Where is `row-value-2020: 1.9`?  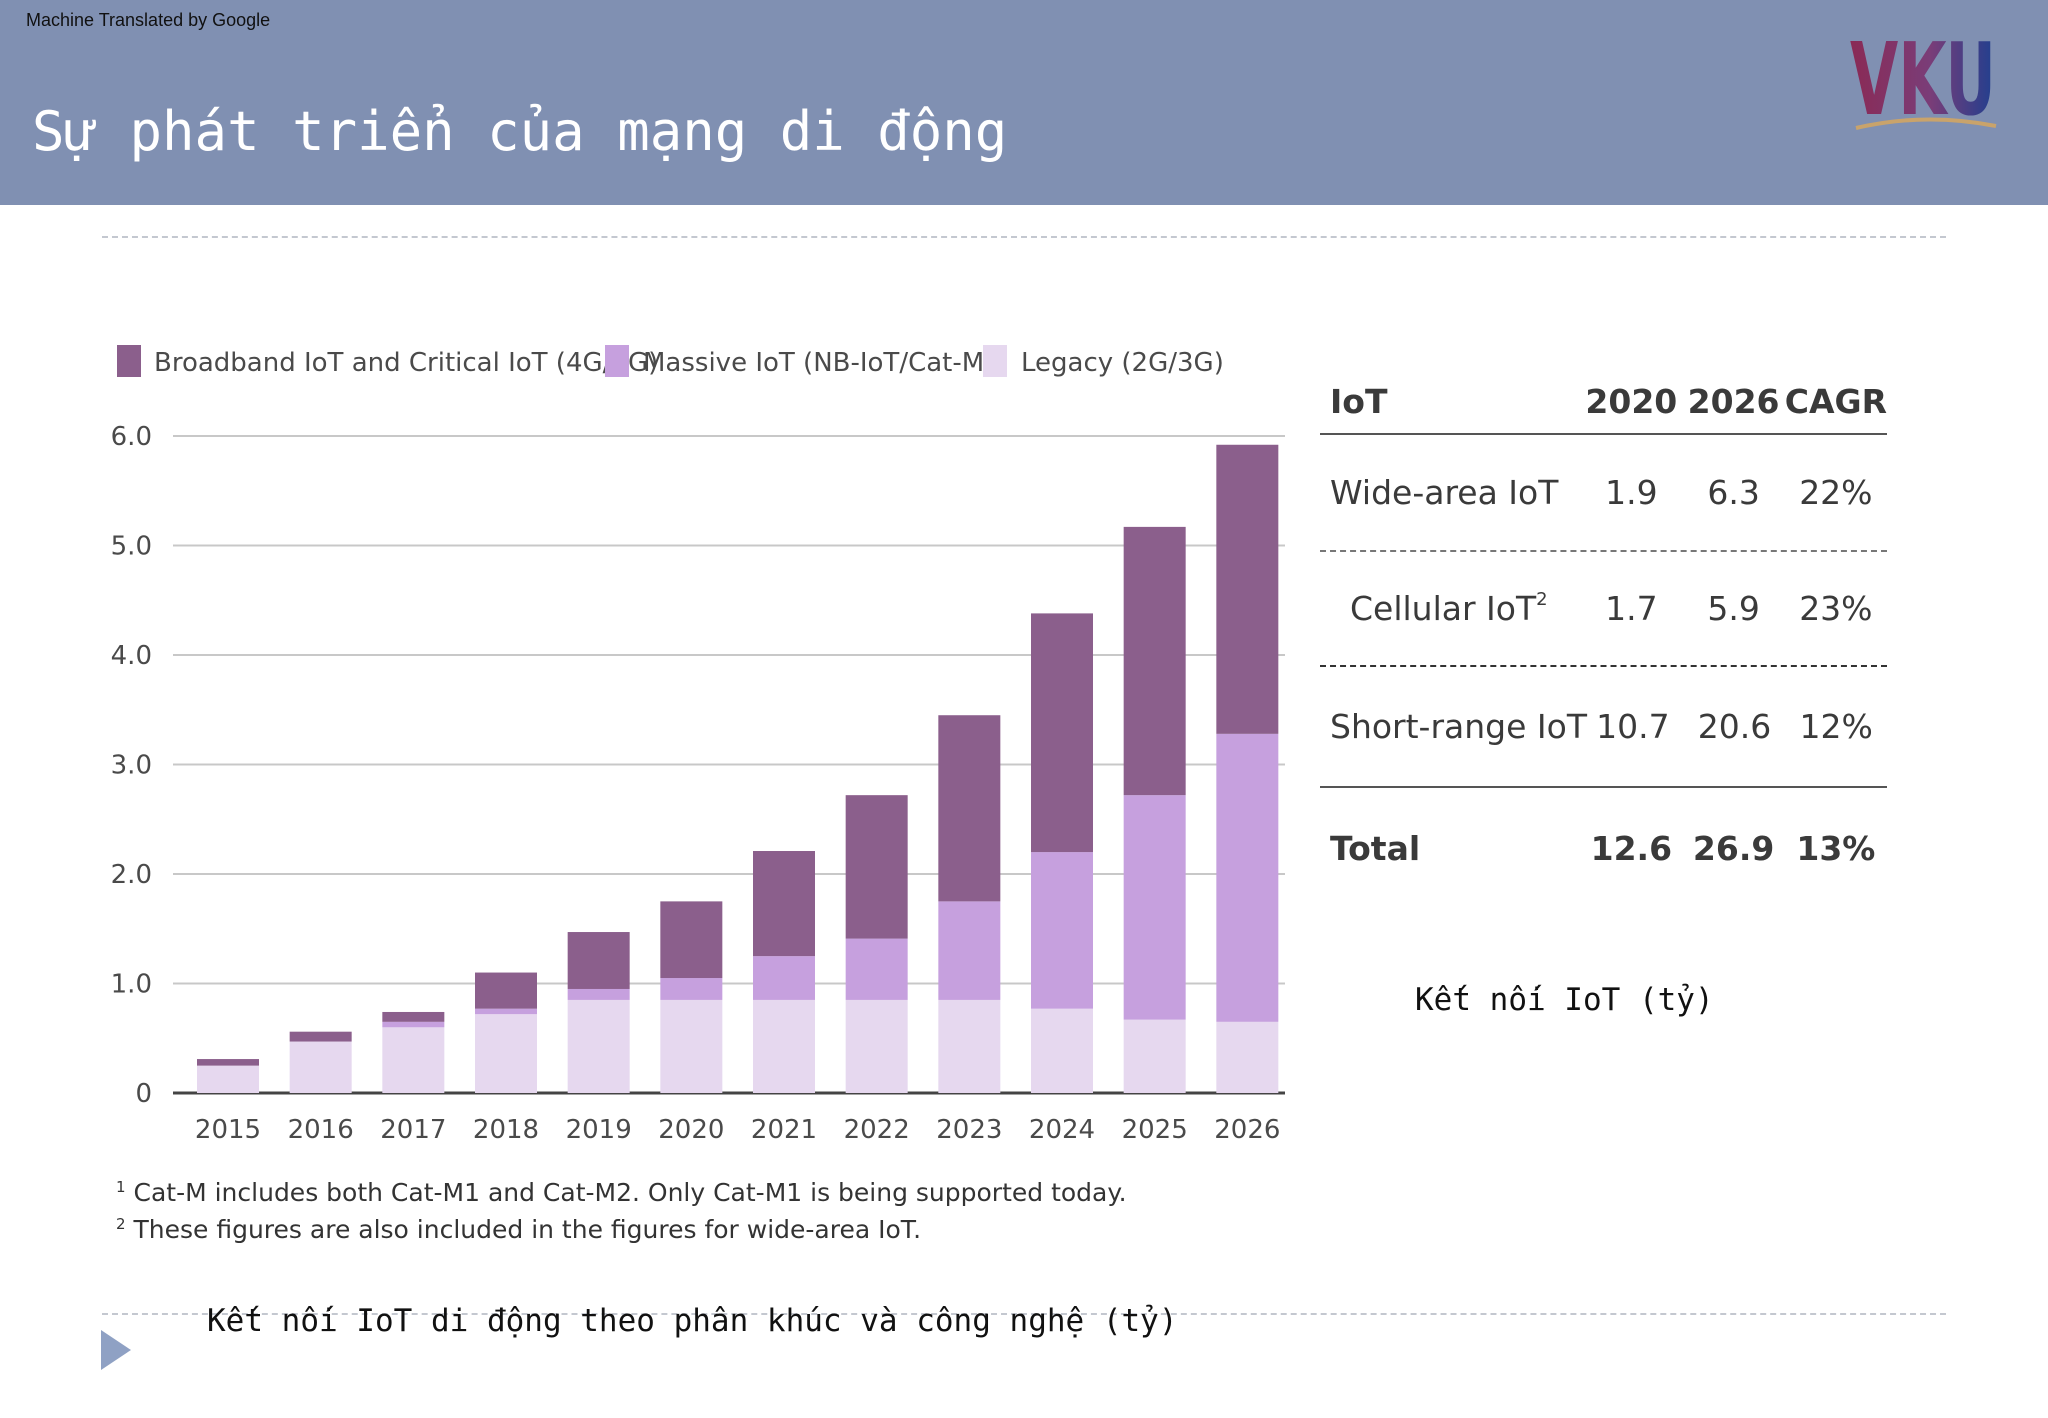 row-value-2020: 1.9 is located at coordinates (1631, 492).